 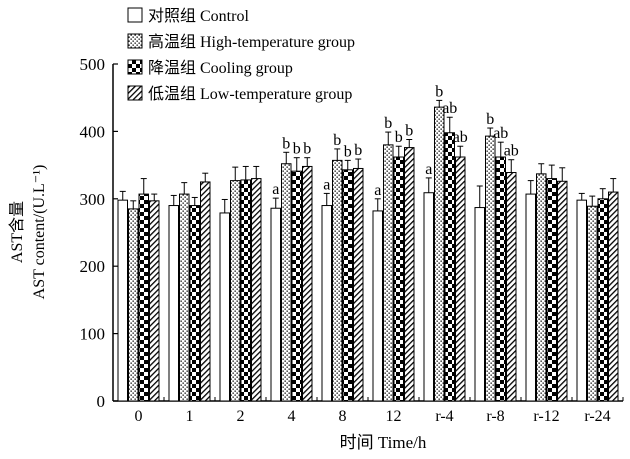 What do you see at coordinates (39, 232) in the screenshot?
I see `y-axis-title-en: AST content/(U.L⁻¹)` at bounding box center [39, 232].